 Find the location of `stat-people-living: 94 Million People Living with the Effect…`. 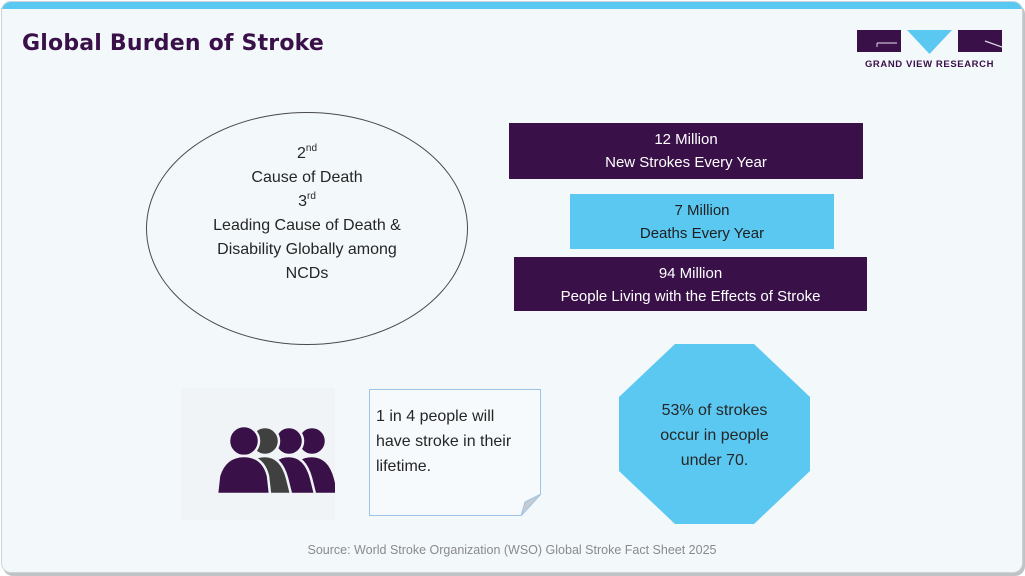

stat-people-living: 94 Million People Living with the Effect… is located at coordinates (690, 284).